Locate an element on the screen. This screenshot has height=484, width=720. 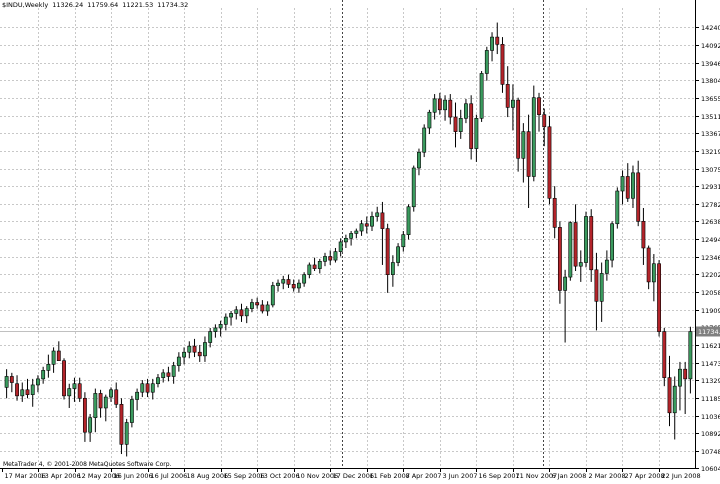
y-tick-label: 13075.2 is located at coordinates (710, 170).